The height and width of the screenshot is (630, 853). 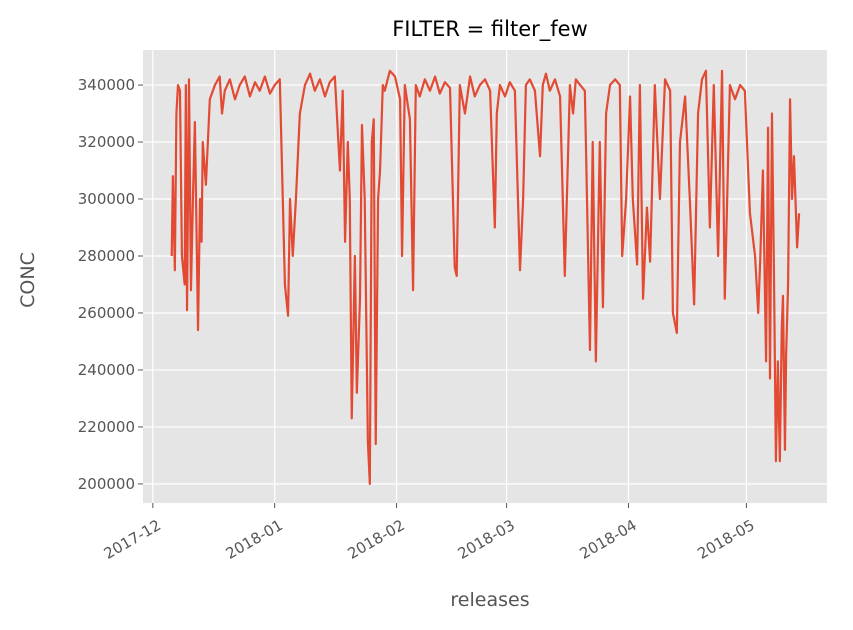 What do you see at coordinates (132, 539) in the screenshot?
I see `x-tick-label: 2017-12` at bounding box center [132, 539].